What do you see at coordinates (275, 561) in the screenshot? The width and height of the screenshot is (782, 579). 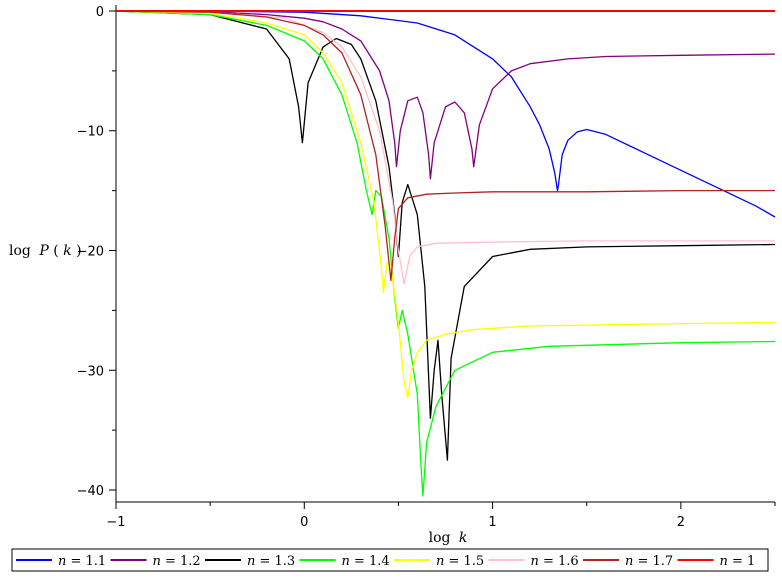 I see `legend-label-eq: = 1.3` at bounding box center [275, 561].